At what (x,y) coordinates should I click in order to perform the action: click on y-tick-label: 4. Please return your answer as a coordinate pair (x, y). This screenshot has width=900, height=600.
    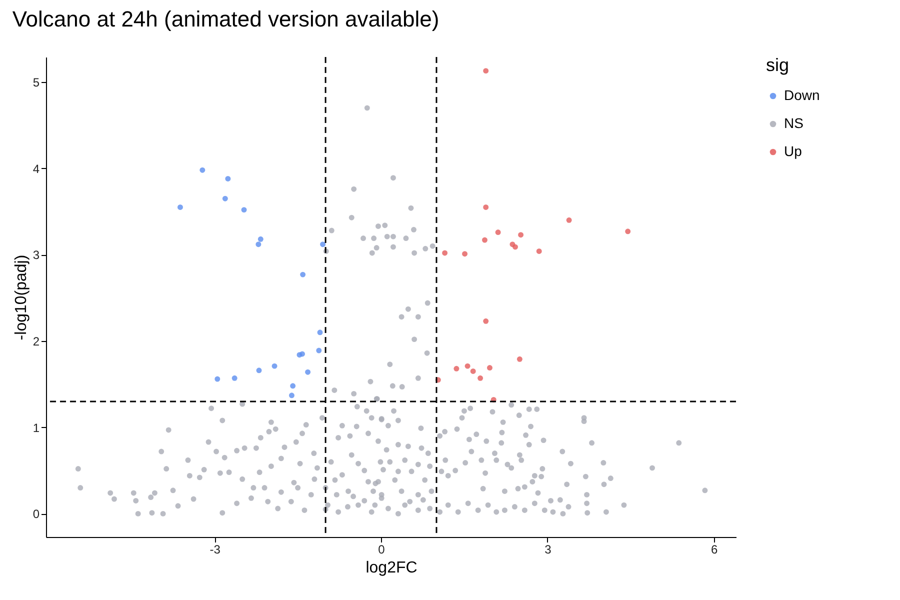
    Looking at the image, I should click on (36, 169).